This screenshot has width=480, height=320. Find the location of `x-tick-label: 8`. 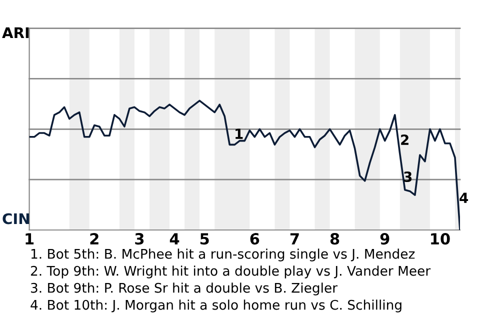

x-tick-label: 8 is located at coordinates (335, 239).